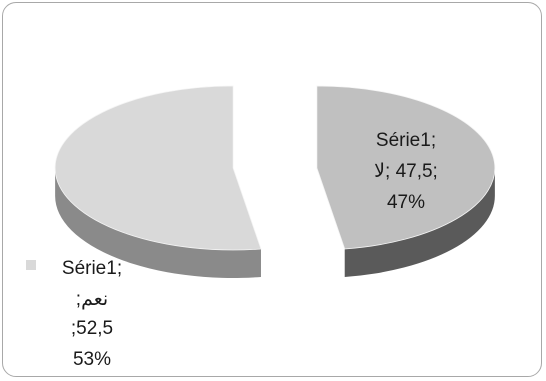 The width and height of the screenshot is (546, 381). I want to click on pie-slice-la, so click(406, 167).